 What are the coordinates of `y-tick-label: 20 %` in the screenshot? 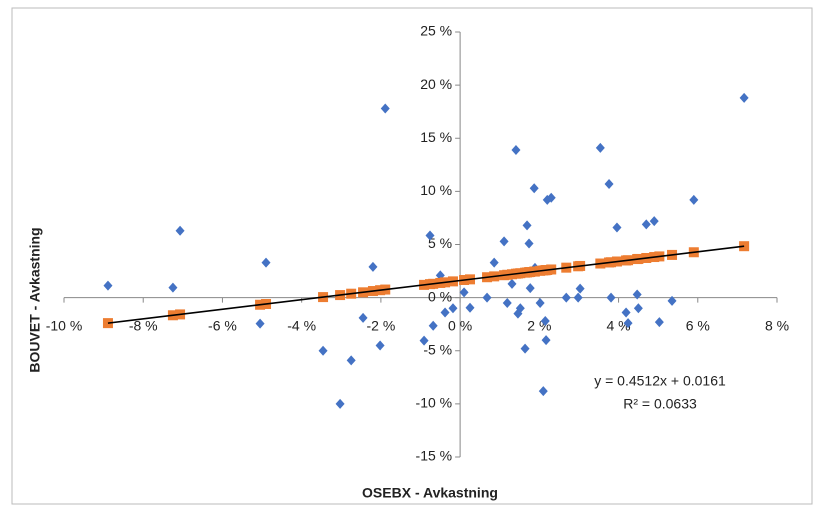 It's located at (436, 84).